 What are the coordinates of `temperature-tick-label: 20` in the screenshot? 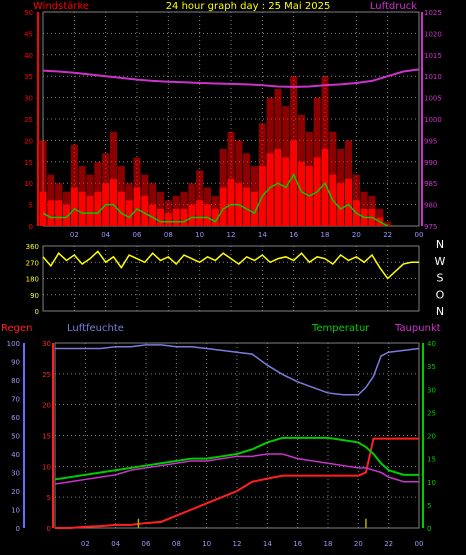 It's located at (431, 437).